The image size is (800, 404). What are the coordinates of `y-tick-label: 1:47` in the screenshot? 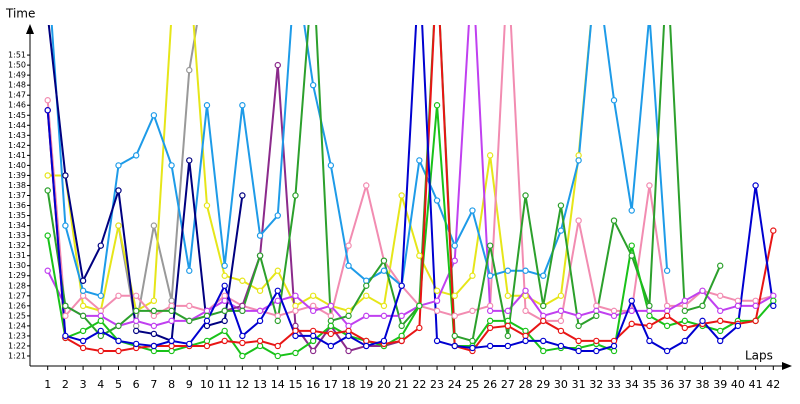 It's located at (17, 95).